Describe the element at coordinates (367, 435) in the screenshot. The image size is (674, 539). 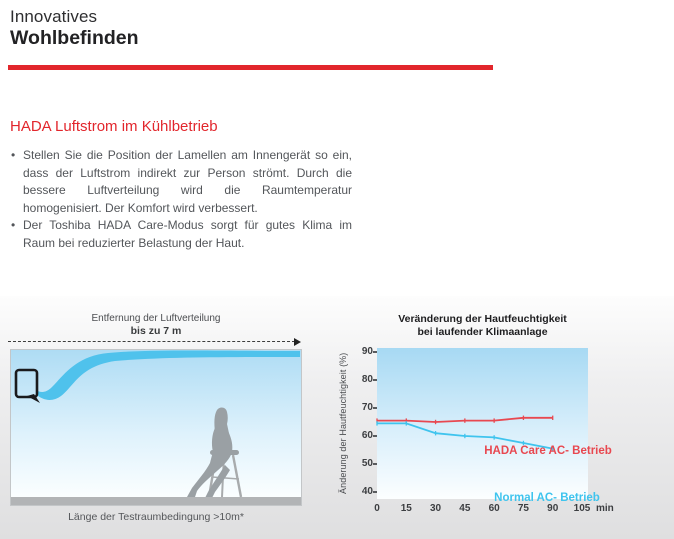
I see `y-tick-label: 60` at that location.